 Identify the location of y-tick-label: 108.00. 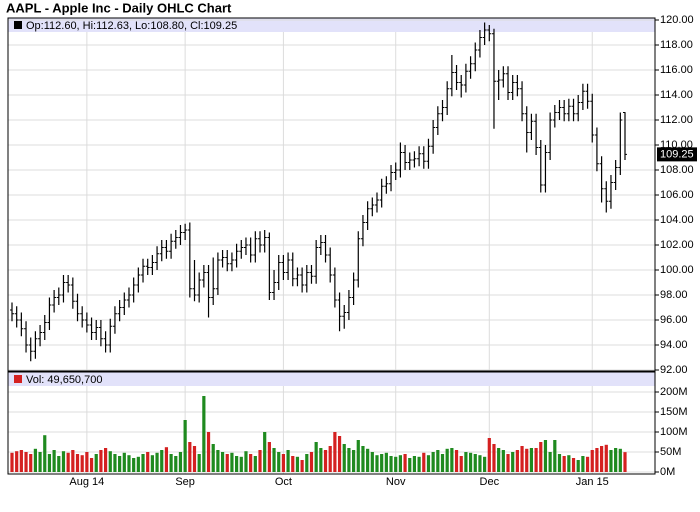
(677, 170).